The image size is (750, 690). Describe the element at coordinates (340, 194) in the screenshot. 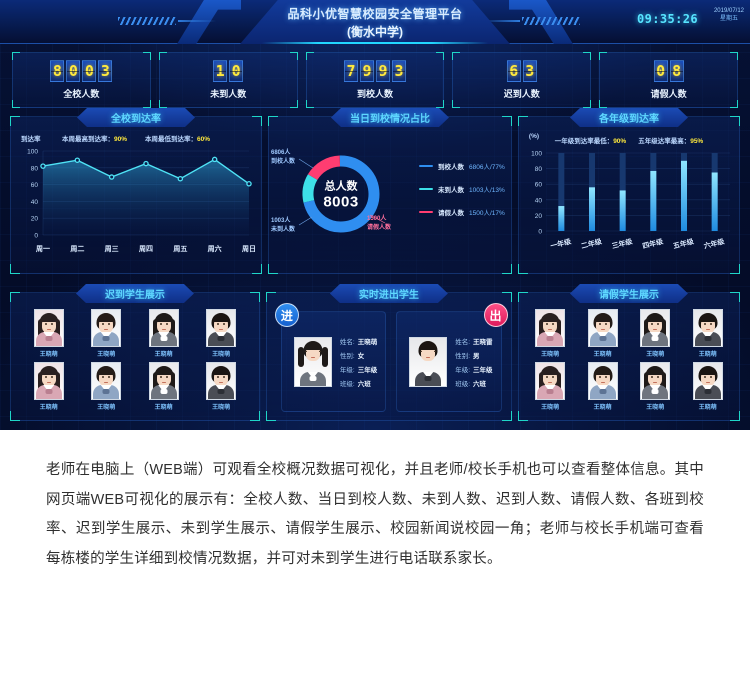

I see `donut-center: 总人数 8003` at that location.